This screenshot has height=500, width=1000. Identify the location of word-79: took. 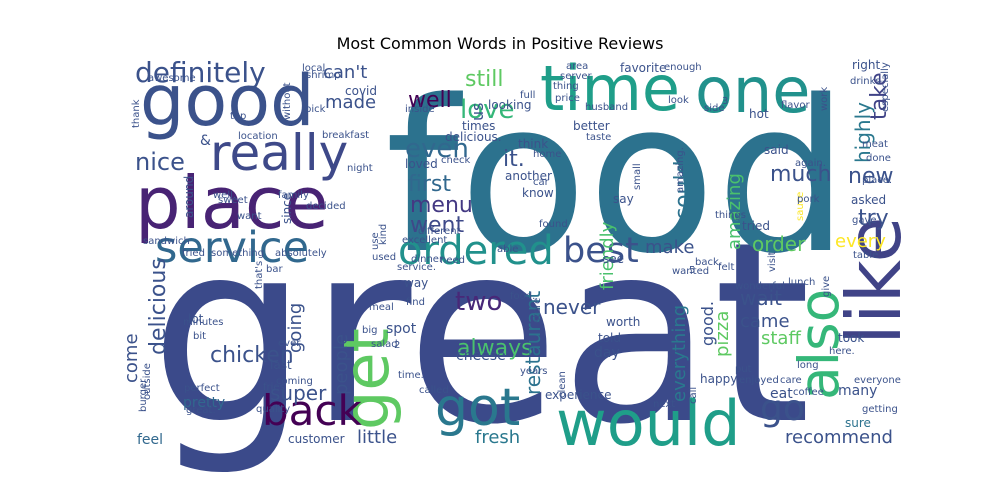
(851, 338).